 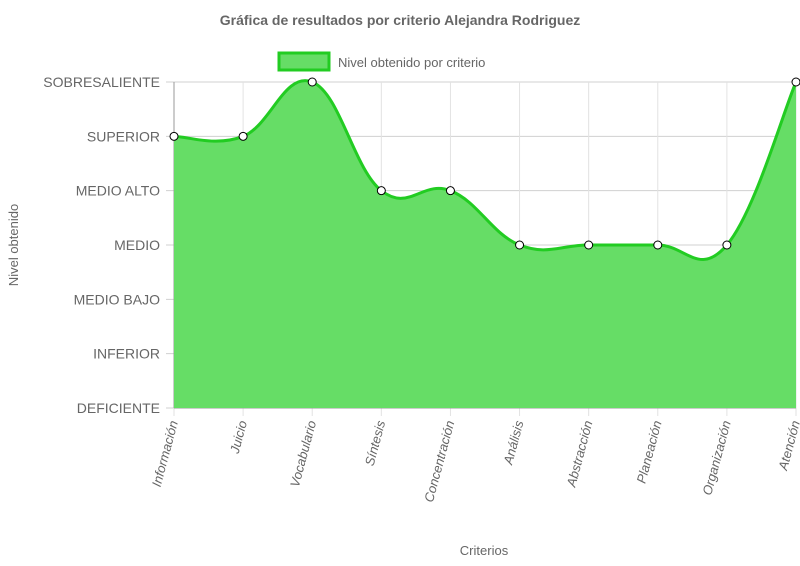 What do you see at coordinates (118, 408) in the screenshot?
I see `y-tick-label: DEFICIENTE` at bounding box center [118, 408].